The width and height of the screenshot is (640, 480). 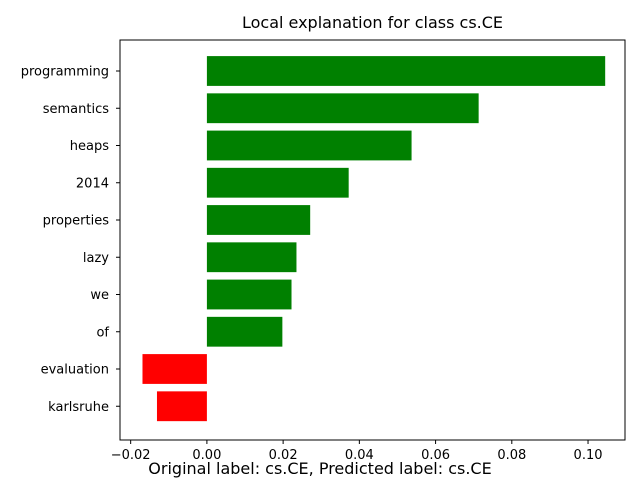 I want to click on y-tick-label: semantics, so click(x=76, y=109).